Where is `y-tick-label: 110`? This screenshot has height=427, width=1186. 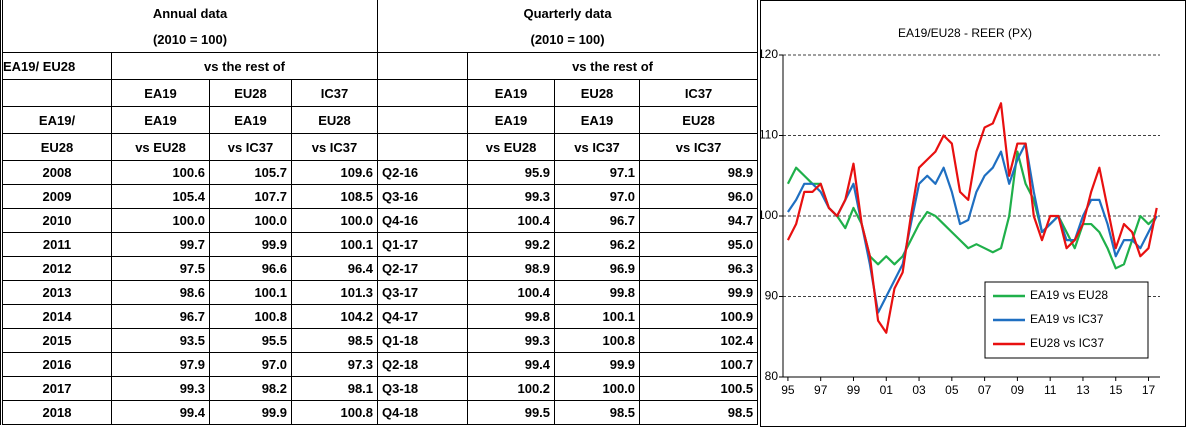 y-tick-label: 110 is located at coordinates (769, 135).